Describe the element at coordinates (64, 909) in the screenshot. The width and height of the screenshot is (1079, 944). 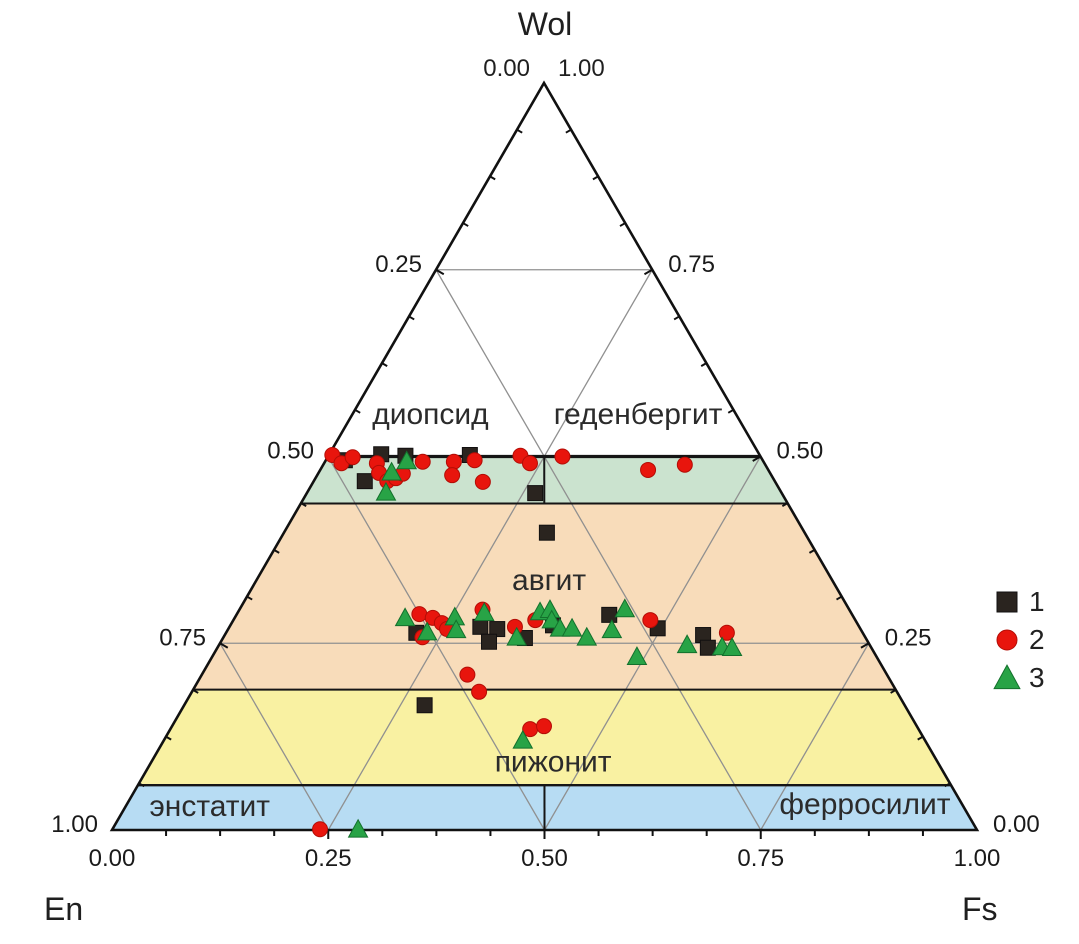
I see `corner-title-en: En` at that location.